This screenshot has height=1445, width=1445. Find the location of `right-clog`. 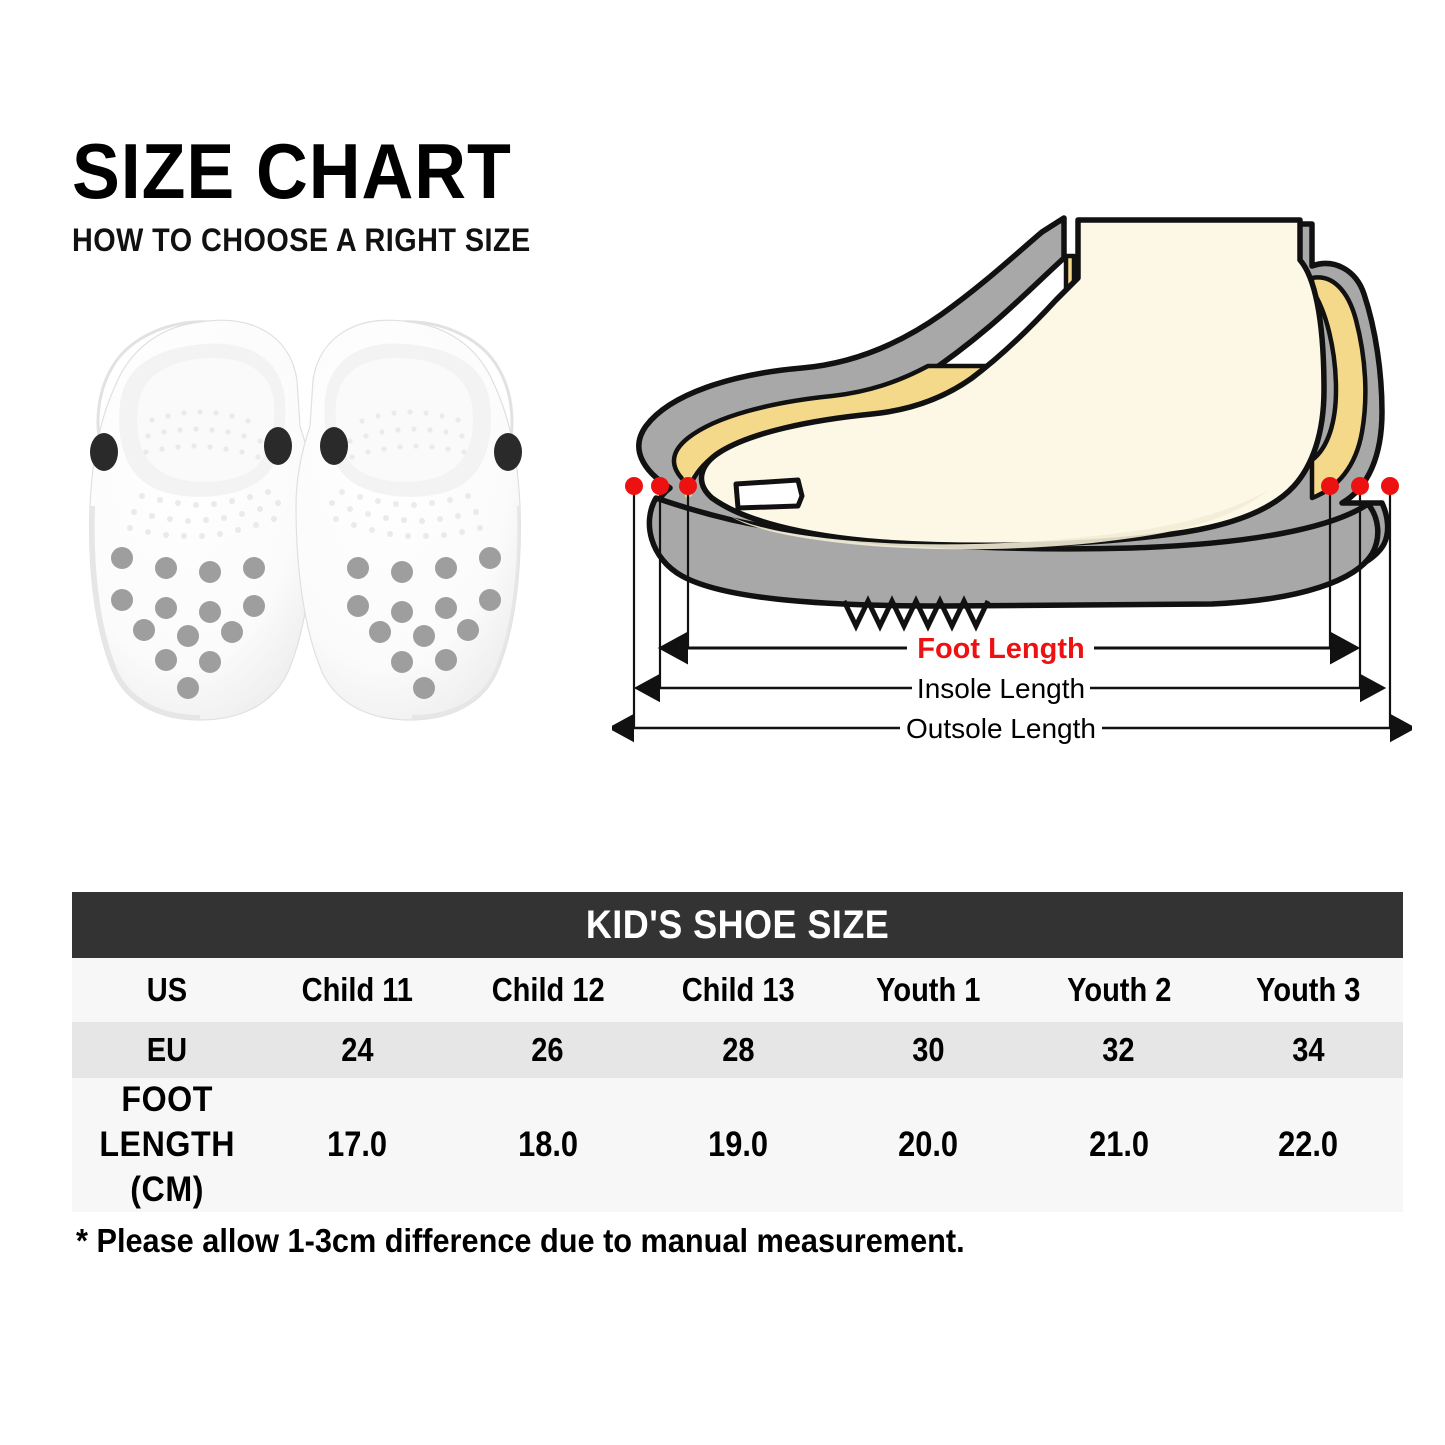

right-clog is located at coordinates (408, 520).